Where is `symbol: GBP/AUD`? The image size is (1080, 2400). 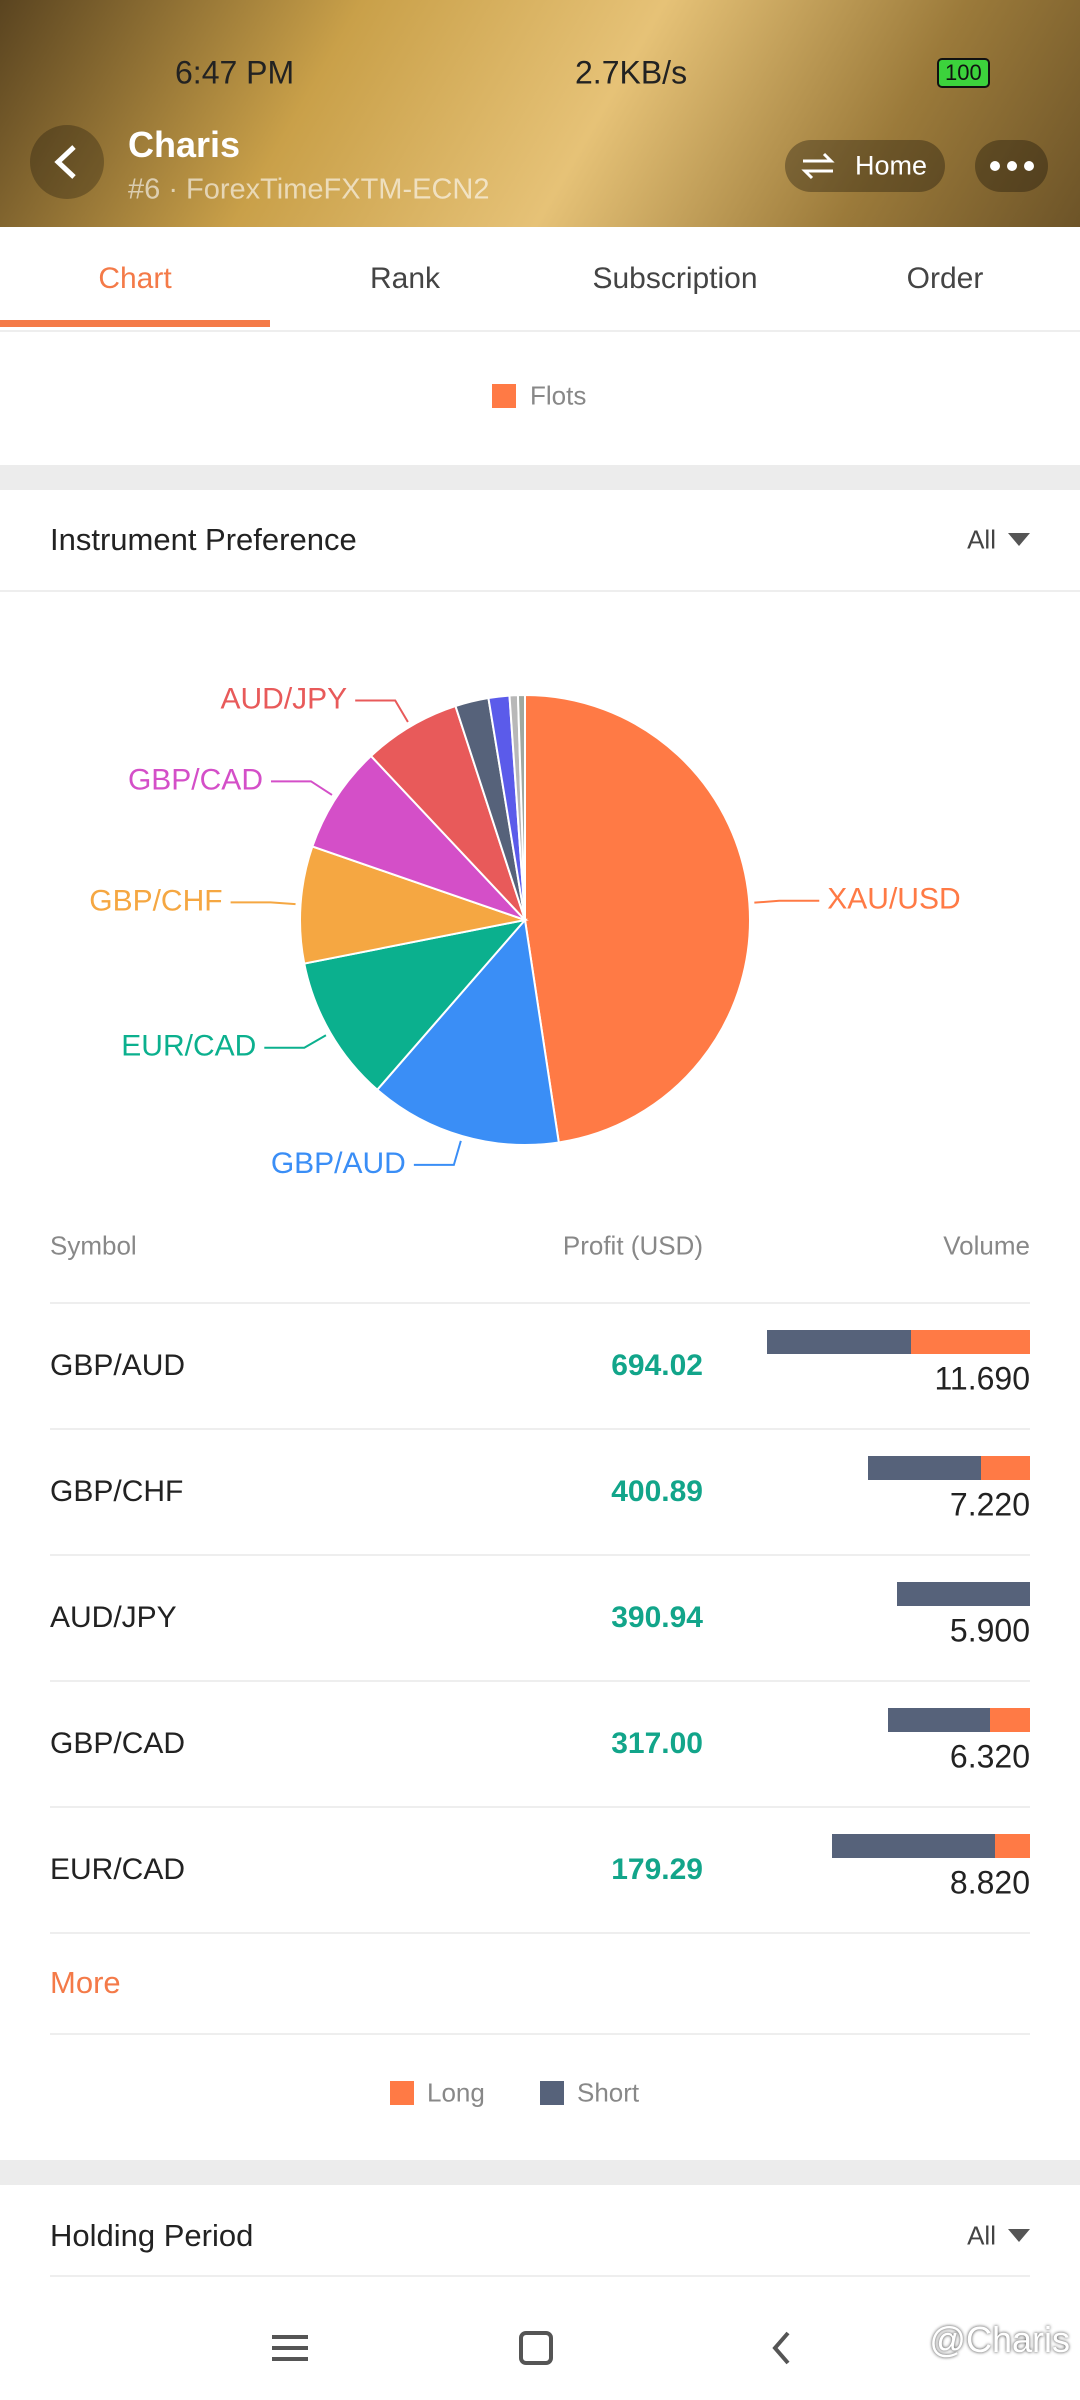 symbol: GBP/AUD is located at coordinates (118, 1365).